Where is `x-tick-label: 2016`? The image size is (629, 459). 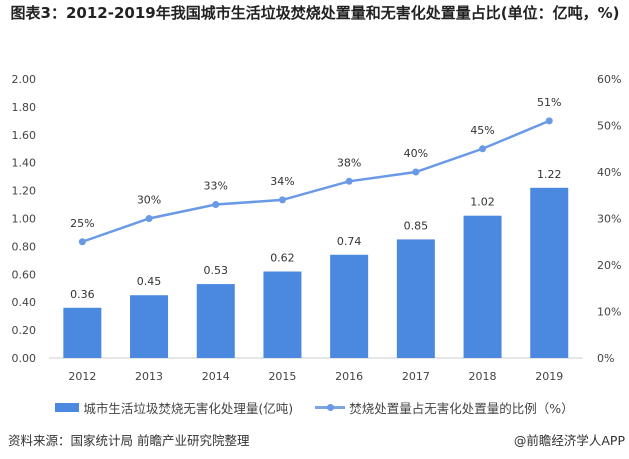
x-tick-label: 2016 is located at coordinates (349, 376).